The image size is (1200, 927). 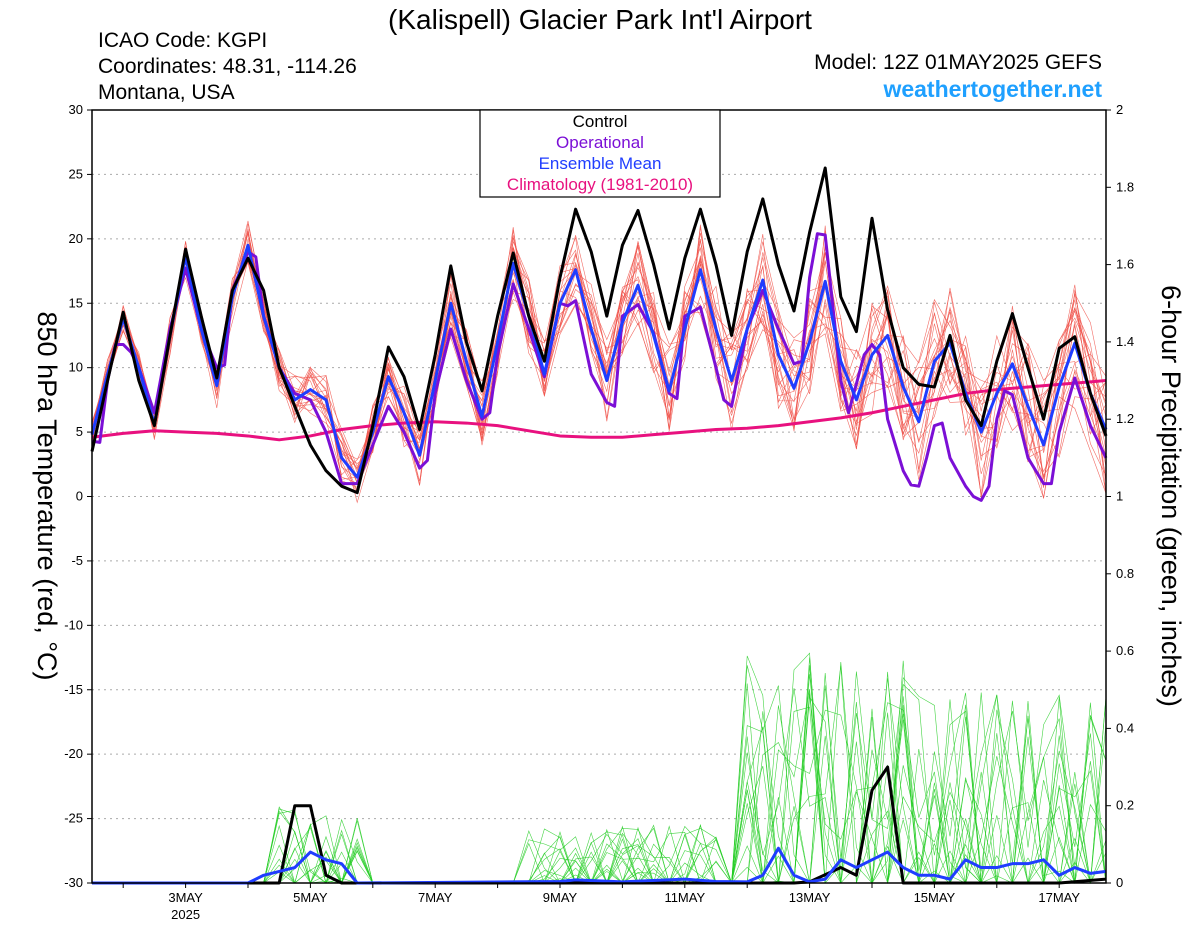 I want to click on legend-box, so click(x=600, y=153).